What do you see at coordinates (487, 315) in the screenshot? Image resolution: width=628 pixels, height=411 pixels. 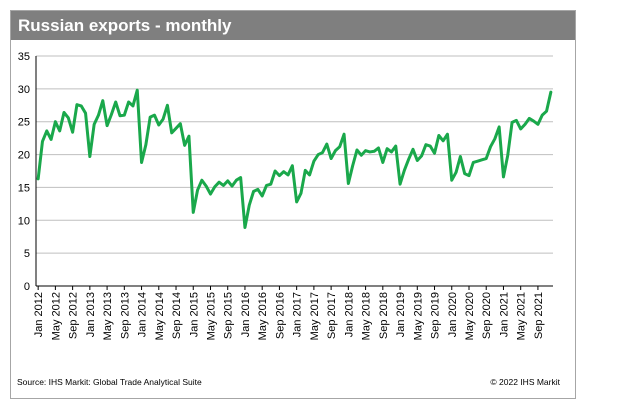 I see `x-tick-label: Sep 2020` at bounding box center [487, 315].